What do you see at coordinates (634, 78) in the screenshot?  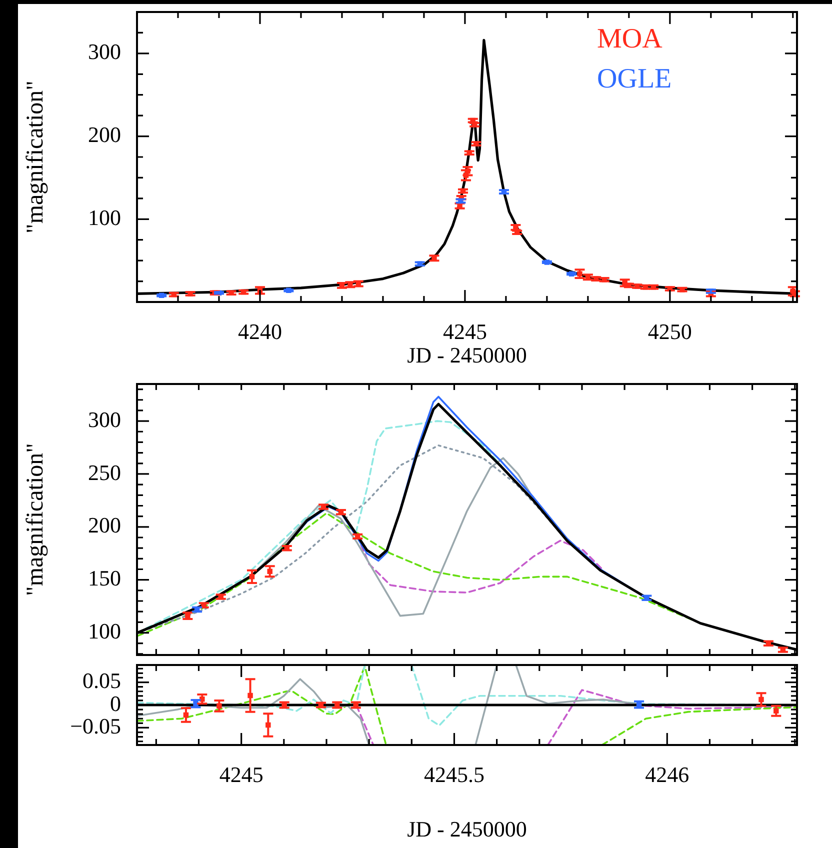 I see `text: OGLE` at bounding box center [634, 78].